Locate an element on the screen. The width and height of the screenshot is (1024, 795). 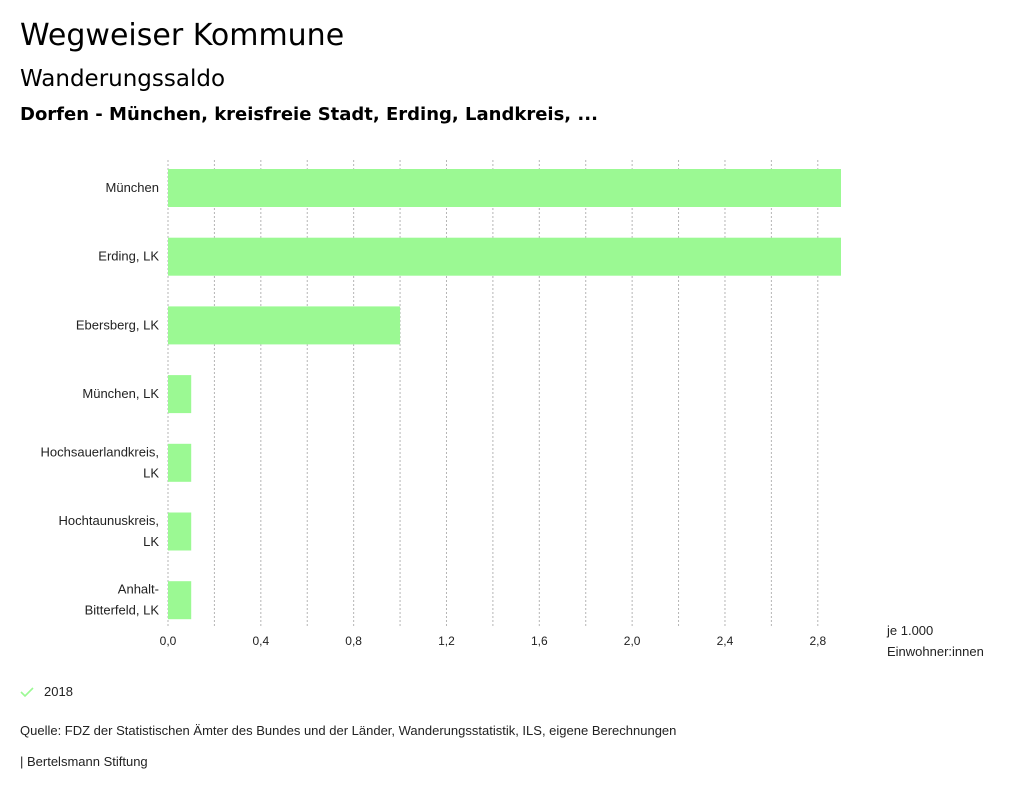
category-label: Ebersberg, LK is located at coordinates (117, 324).